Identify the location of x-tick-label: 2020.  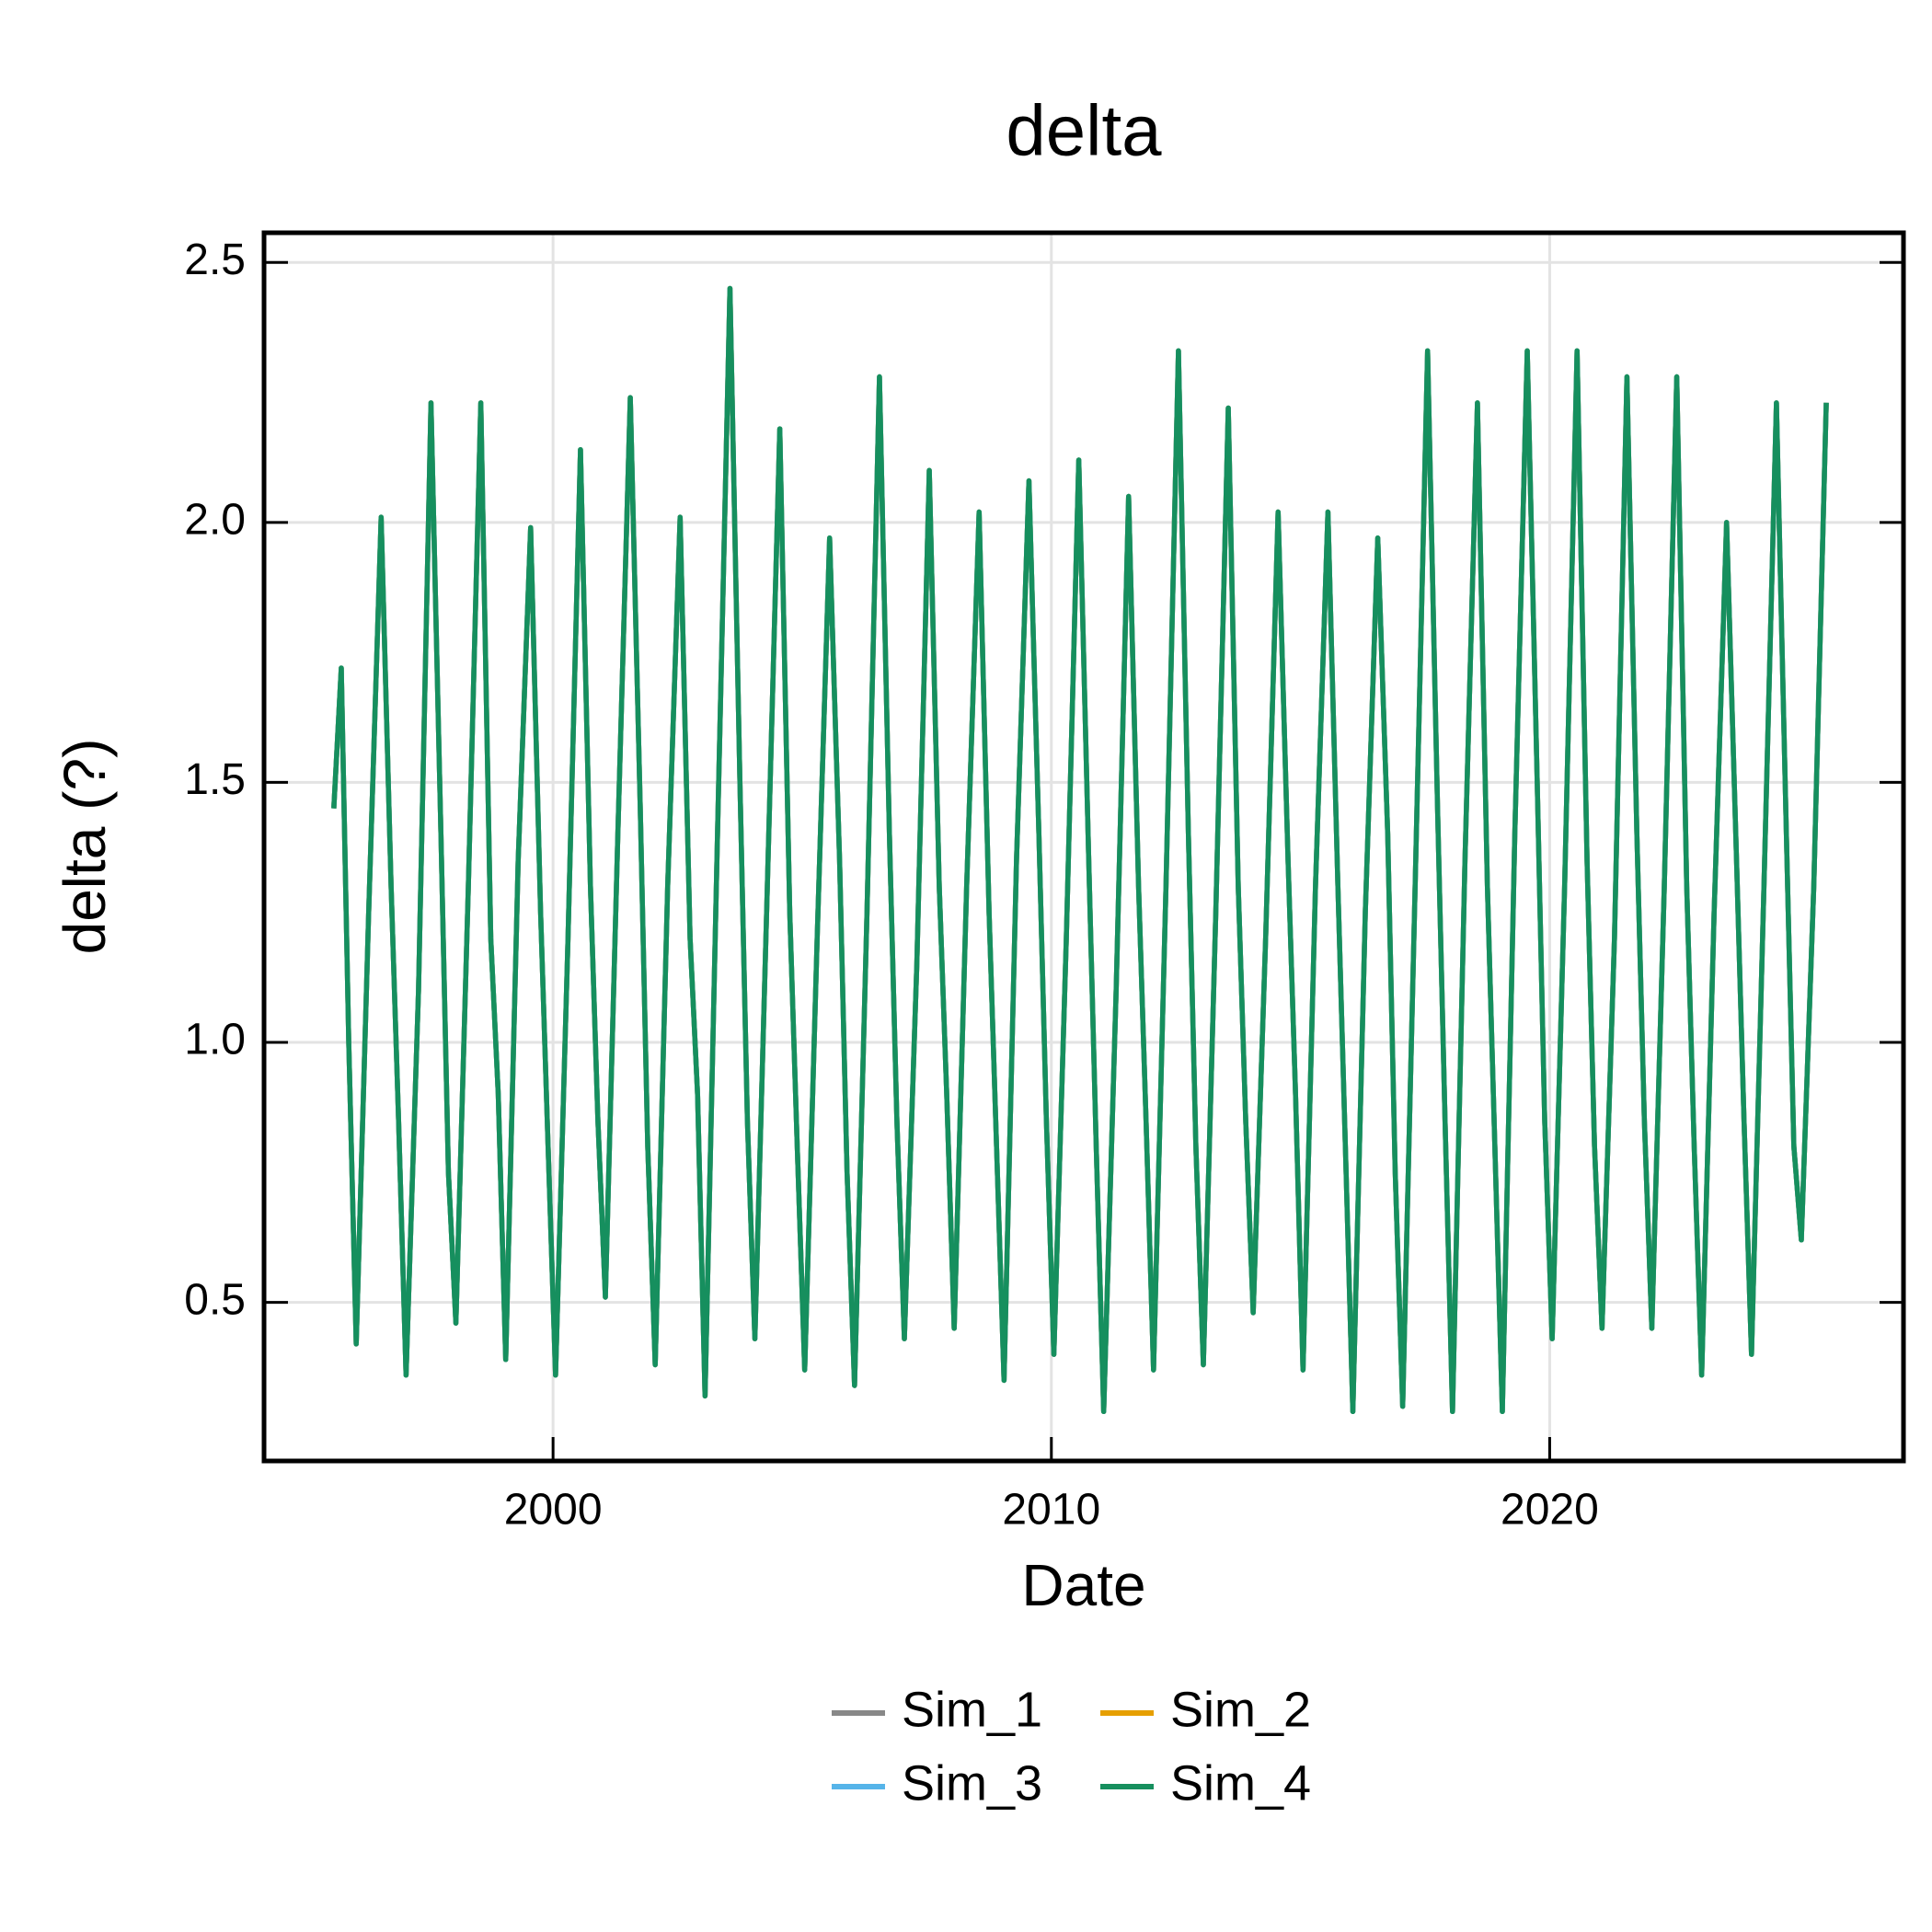
(1550, 1510).